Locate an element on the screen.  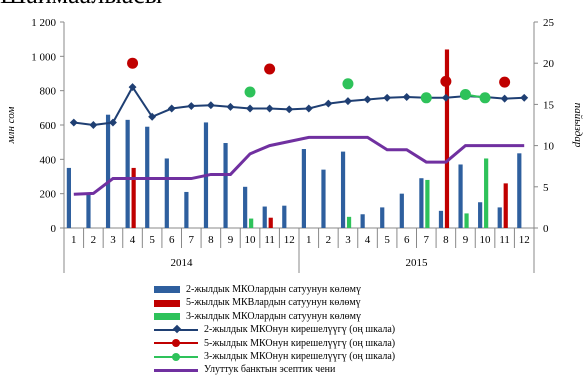
legend-label: 5-жылдык МКВлардын сатуунун көлөмү is located at coordinates (273, 303).